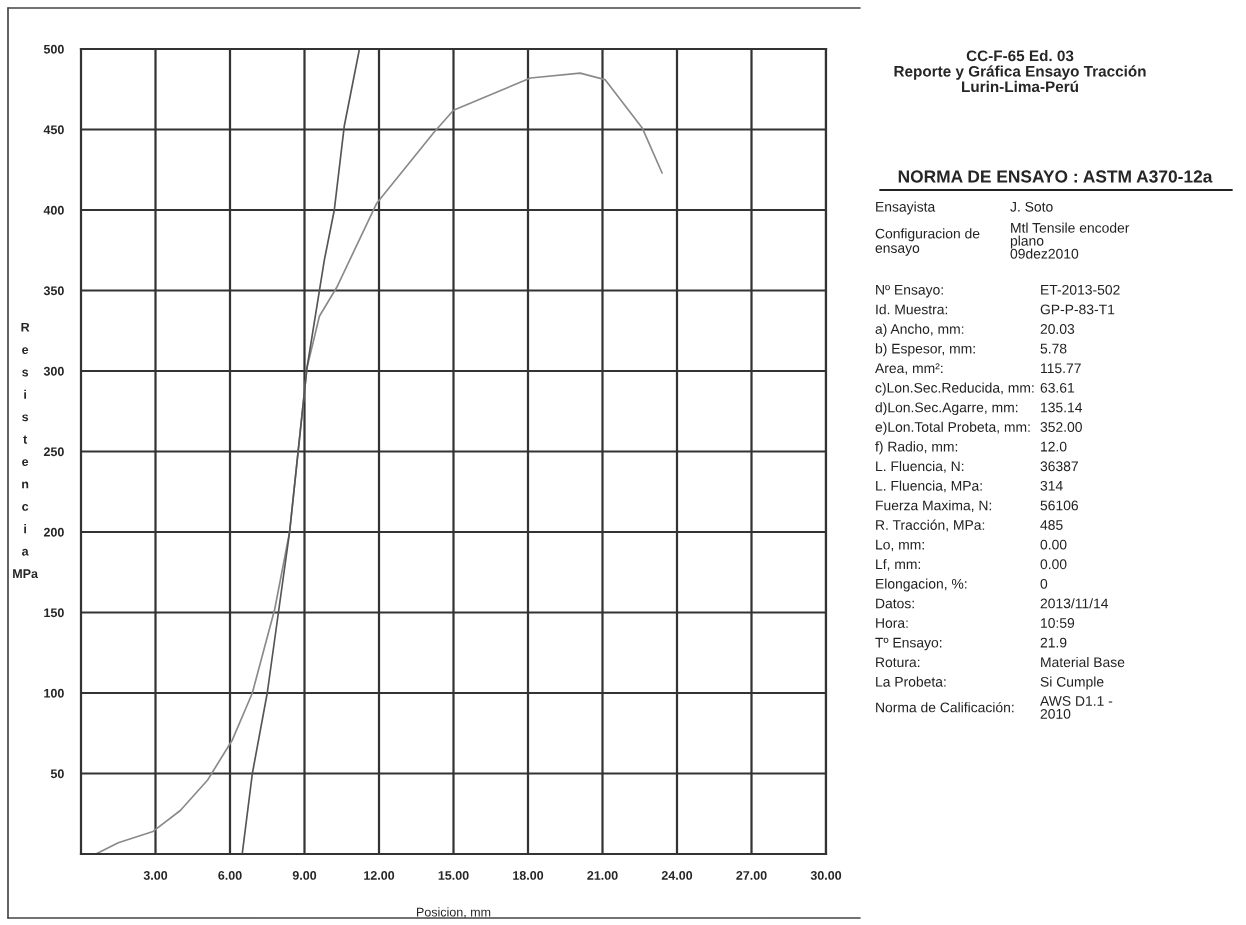 This screenshot has height=925, width=1246. I want to click on y-tick-label: 200, so click(53, 532).